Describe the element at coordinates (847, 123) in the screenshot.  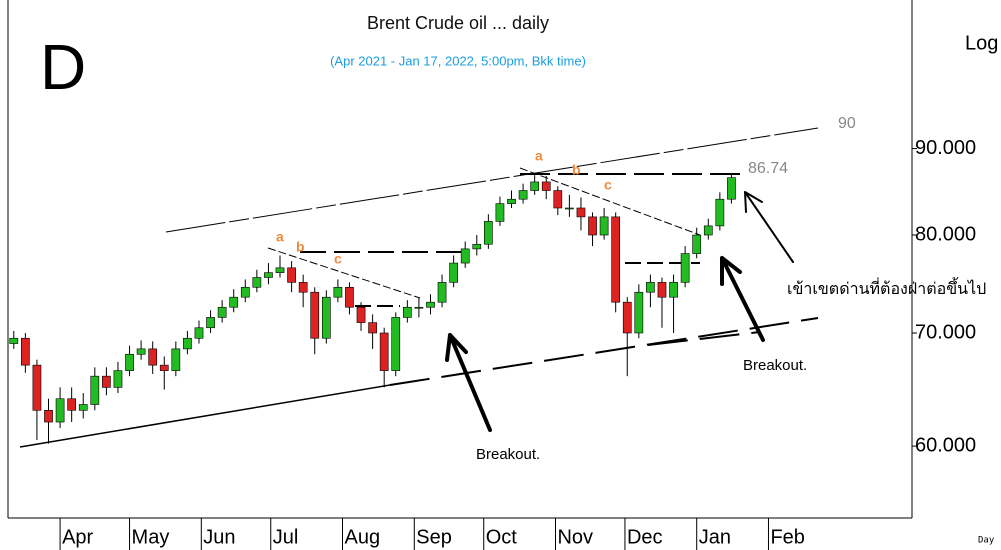
I see `channel-label: 90` at that location.